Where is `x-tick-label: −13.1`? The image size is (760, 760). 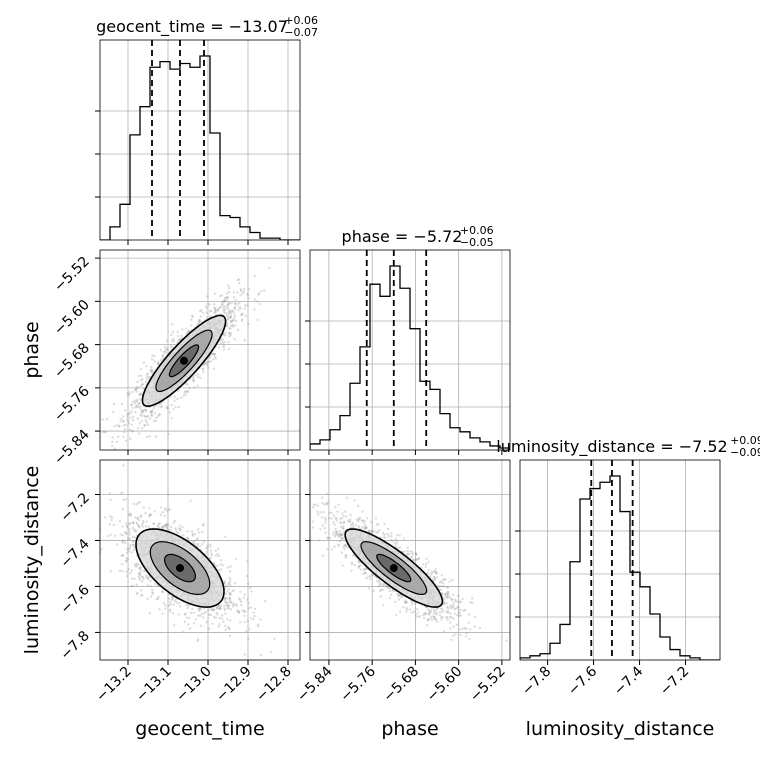
x-tick-label: −13.1 is located at coordinates (154, 685).